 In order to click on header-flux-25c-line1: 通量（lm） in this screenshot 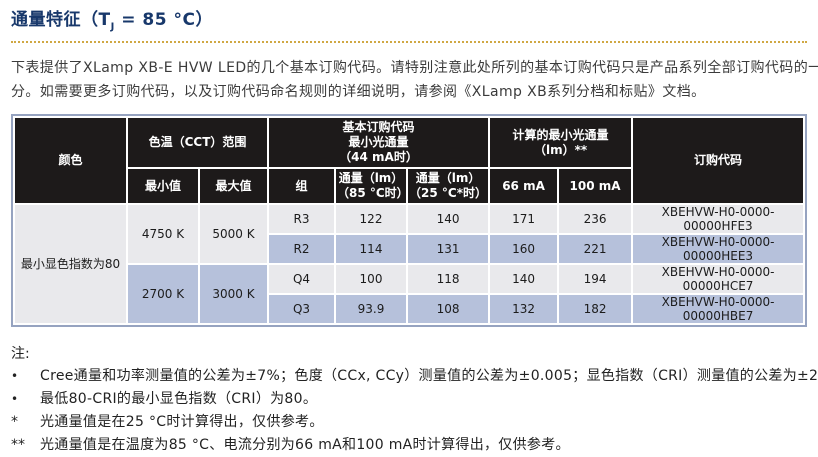, I will do `click(448, 178)`.